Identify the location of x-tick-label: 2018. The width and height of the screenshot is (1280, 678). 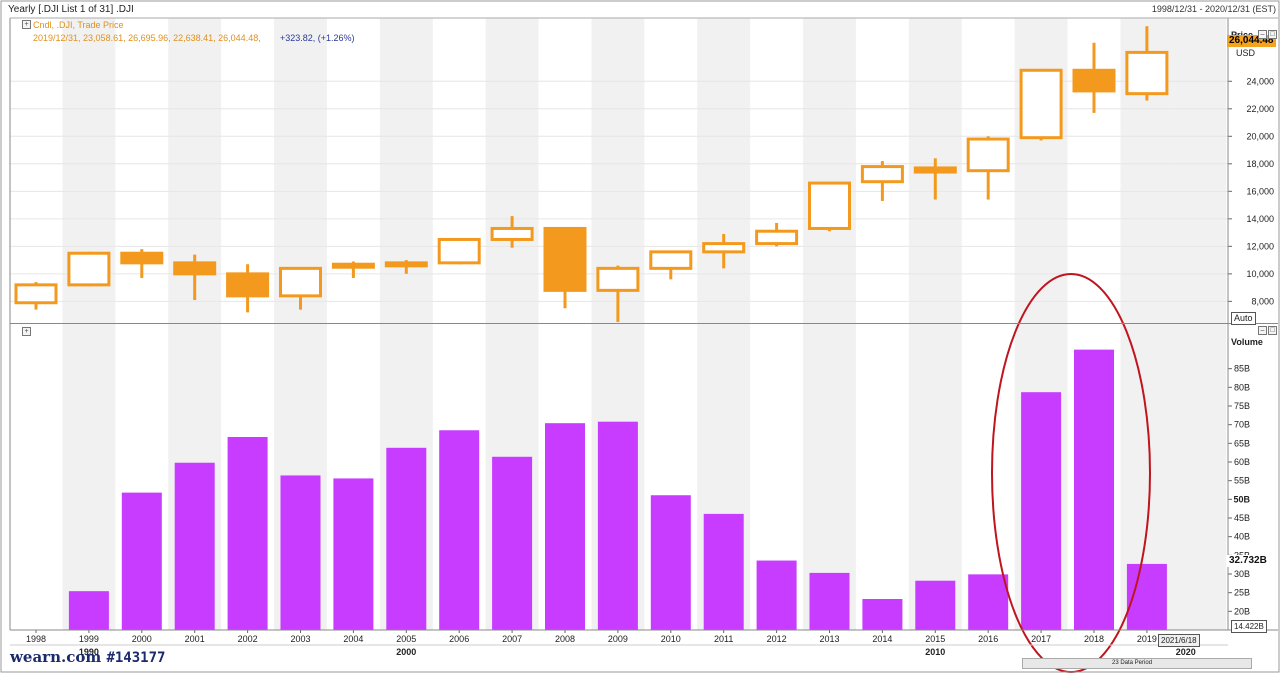
(1094, 639).